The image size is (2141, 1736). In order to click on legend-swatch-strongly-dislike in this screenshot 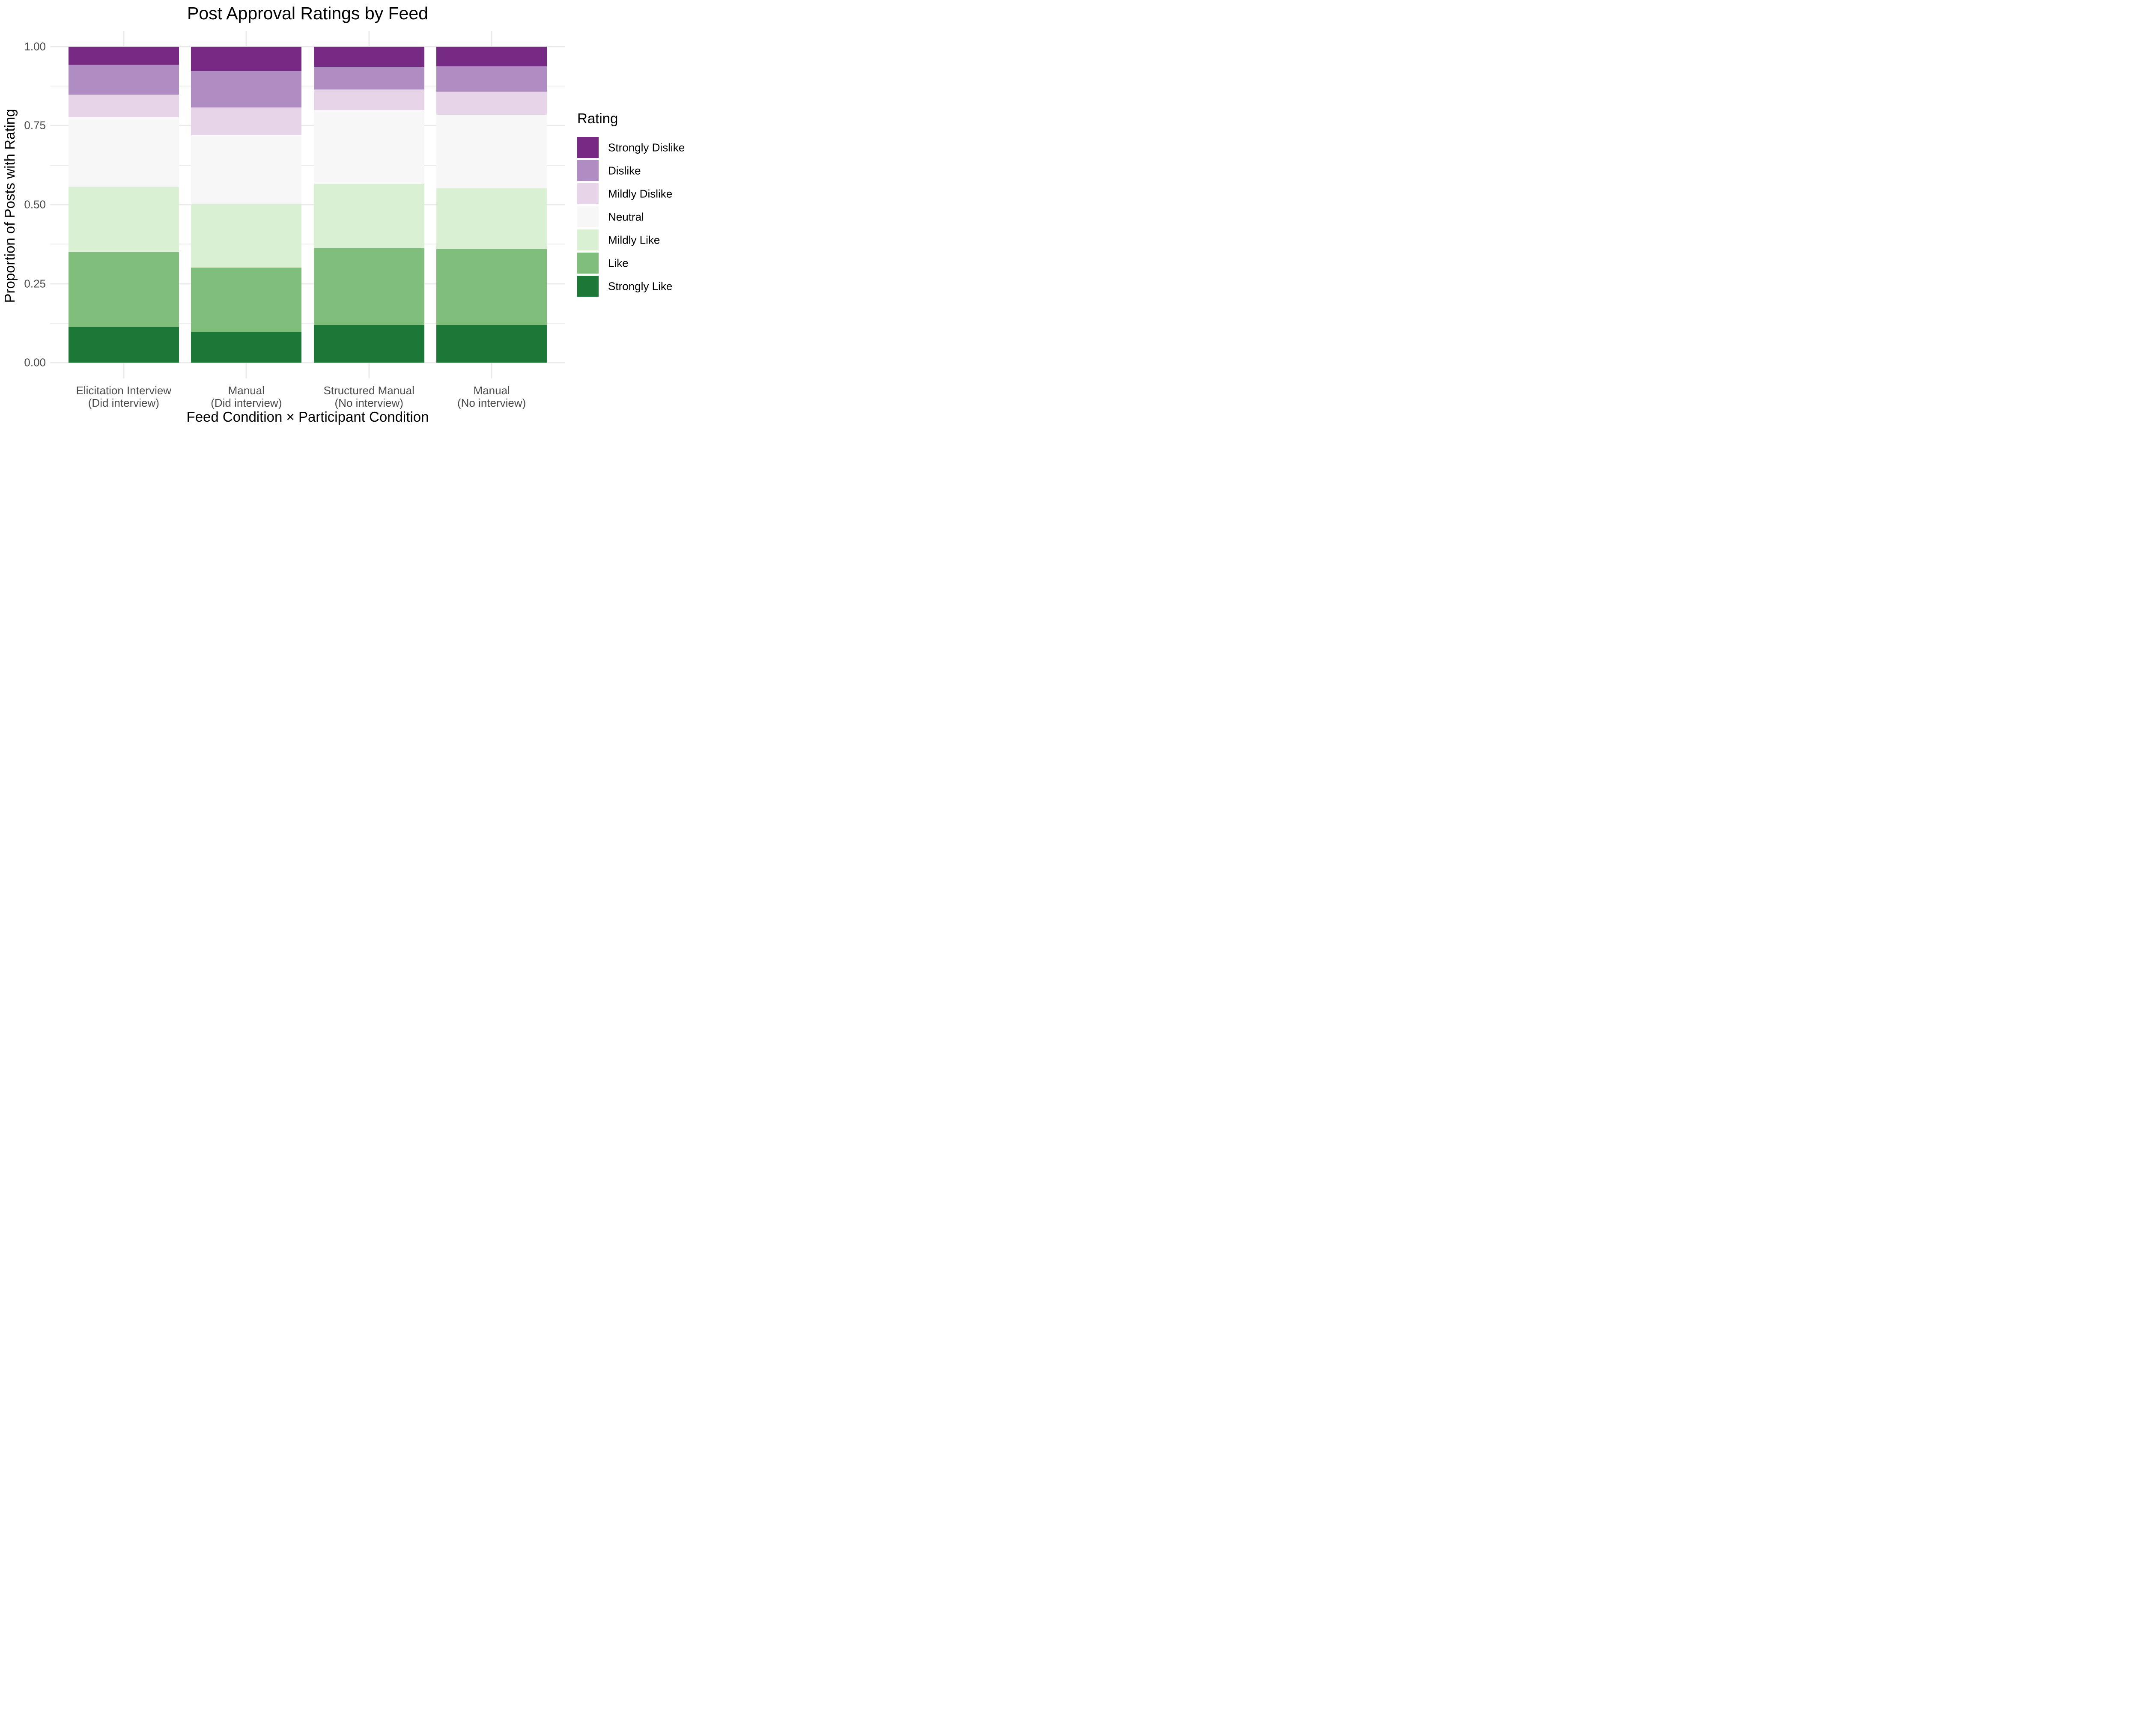, I will do `click(588, 147)`.